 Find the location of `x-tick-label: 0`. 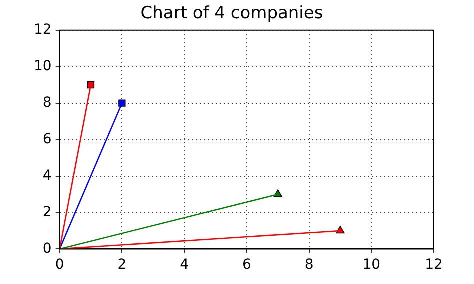

x-tick-label: 0 is located at coordinates (59, 265).